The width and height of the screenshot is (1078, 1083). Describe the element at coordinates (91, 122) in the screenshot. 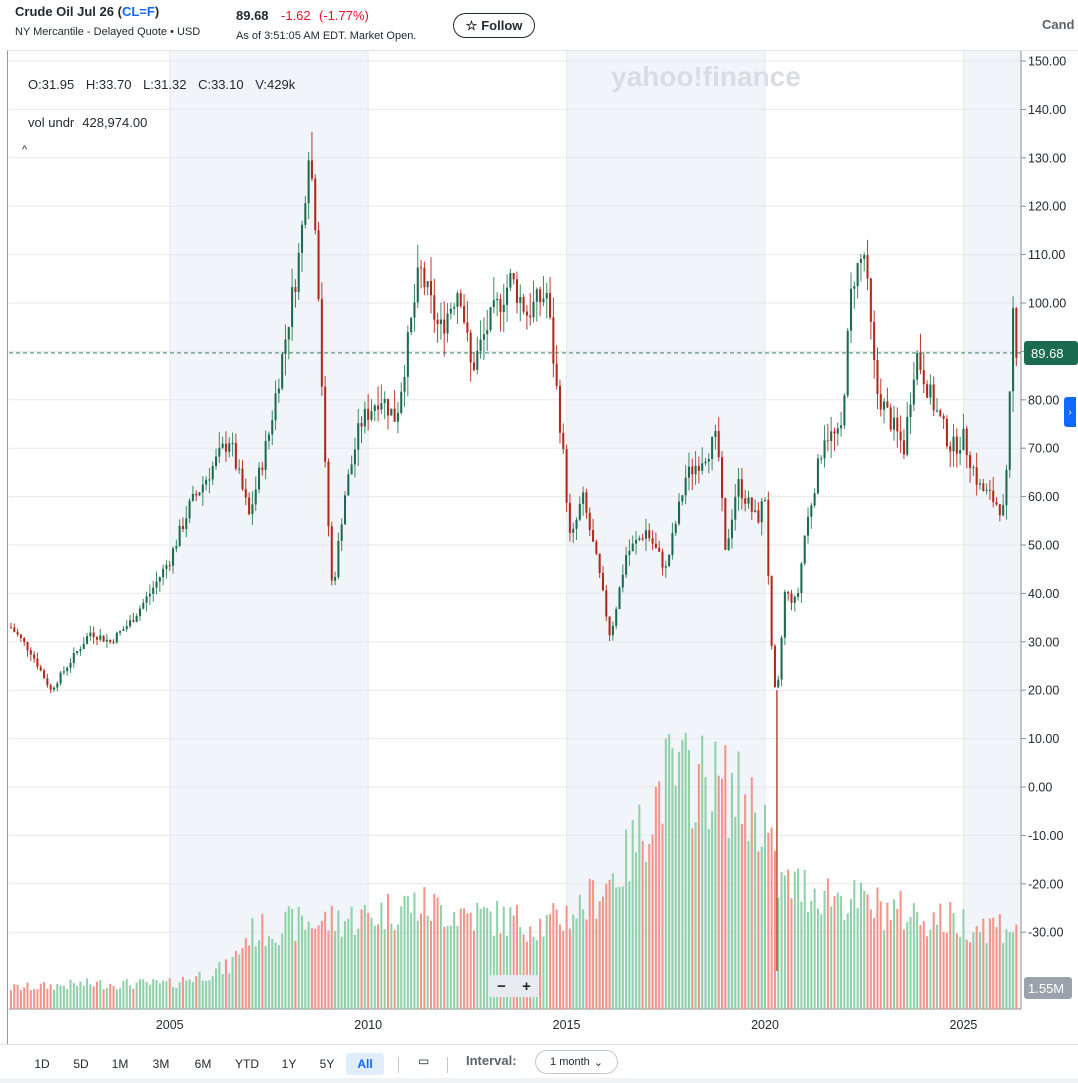

I see `volume-indicator: vol undr 428,974.00` at that location.